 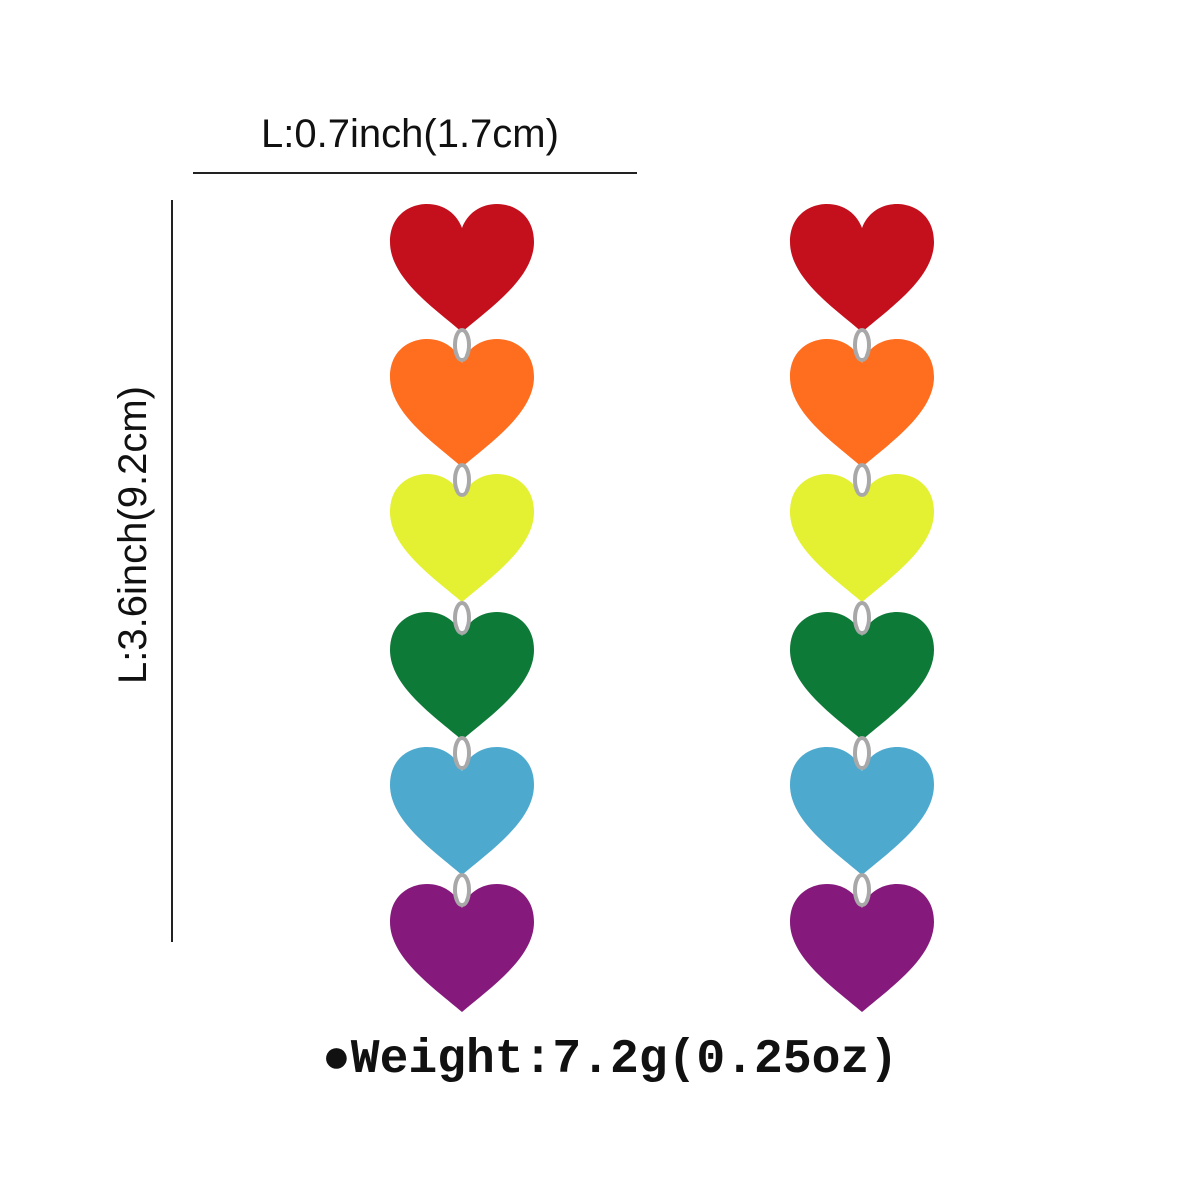 What do you see at coordinates (133, 535) in the screenshot?
I see `length-label: L:3.6inch(9.2cm)` at bounding box center [133, 535].